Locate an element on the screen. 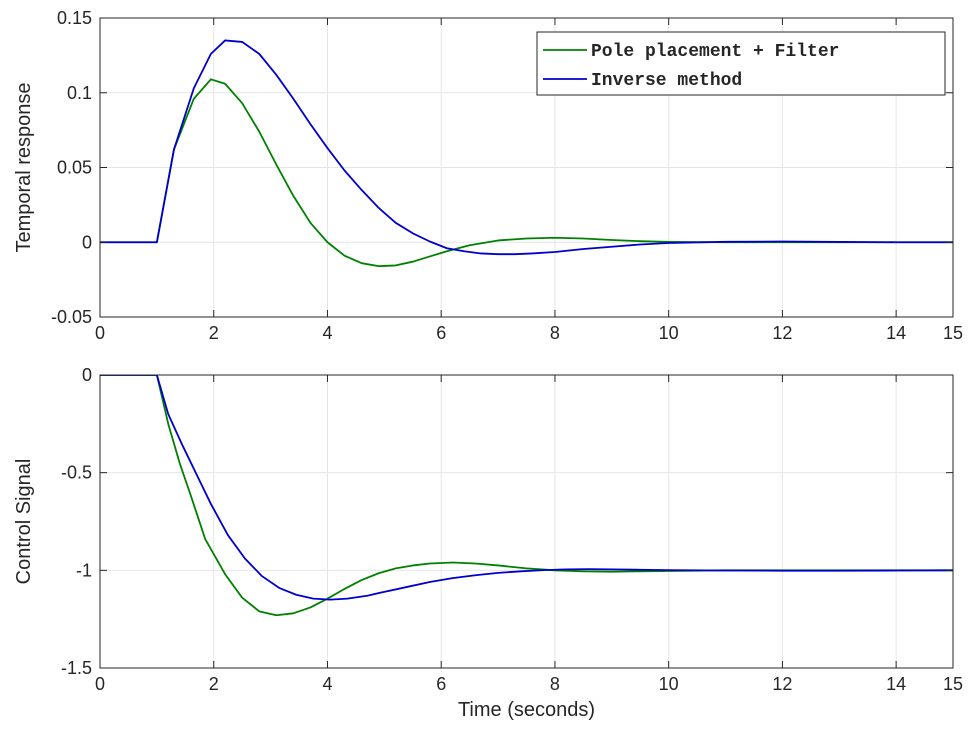 The height and width of the screenshot is (733, 968). x-axis-label: Time (seconds) is located at coordinates (526, 710).